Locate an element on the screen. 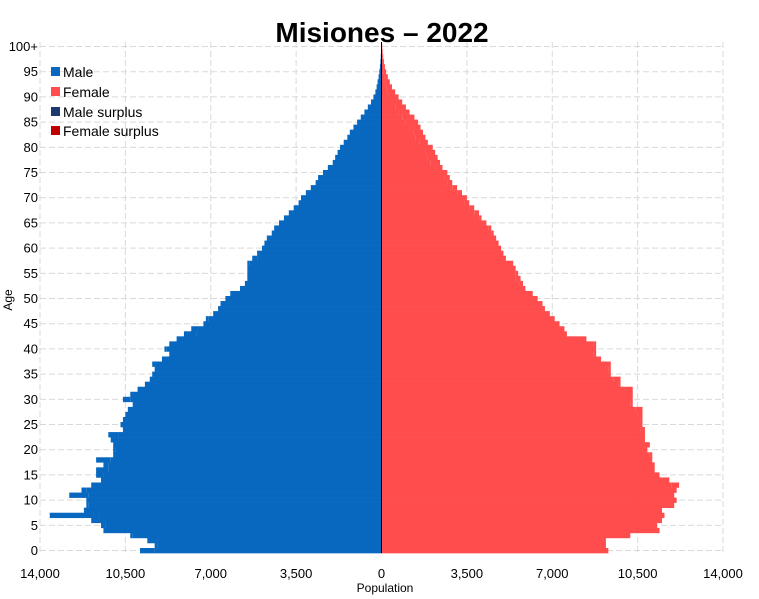 This screenshot has height=599, width=759. y-tick-label: 55 is located at coordinates (31, 273).